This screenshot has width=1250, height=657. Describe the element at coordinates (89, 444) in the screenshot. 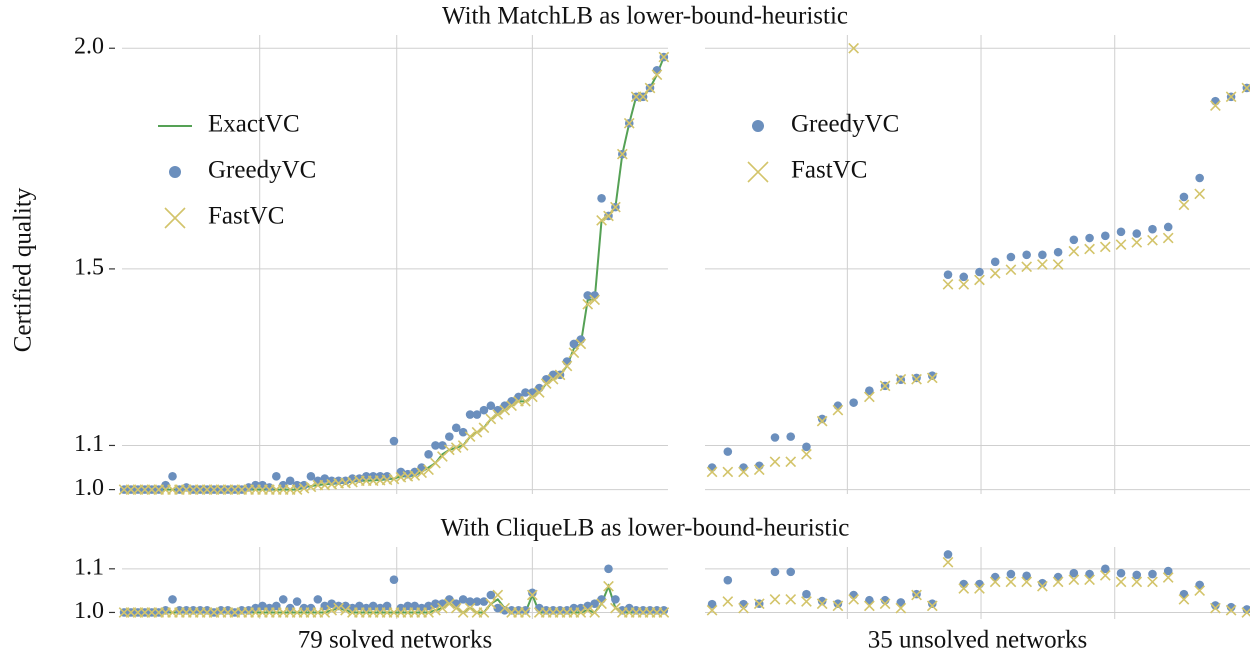

I see `y-tick-label: 1.1` at that location.